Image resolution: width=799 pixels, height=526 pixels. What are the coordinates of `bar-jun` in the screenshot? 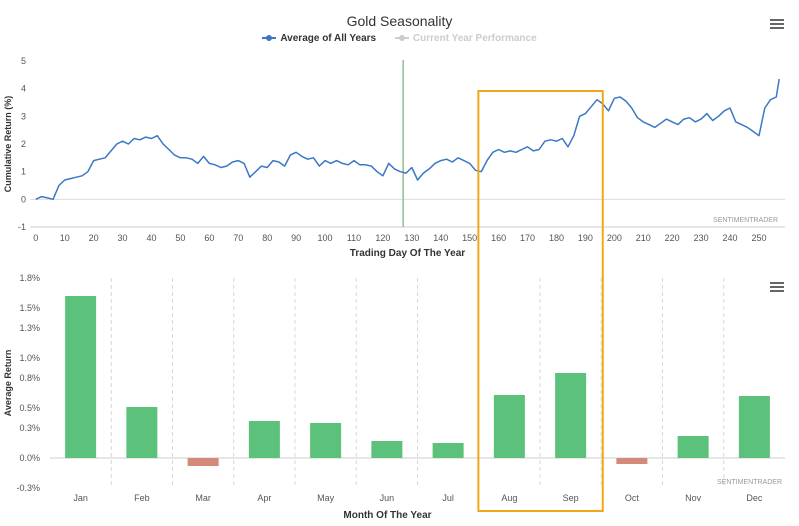 It's located at (387, 449).